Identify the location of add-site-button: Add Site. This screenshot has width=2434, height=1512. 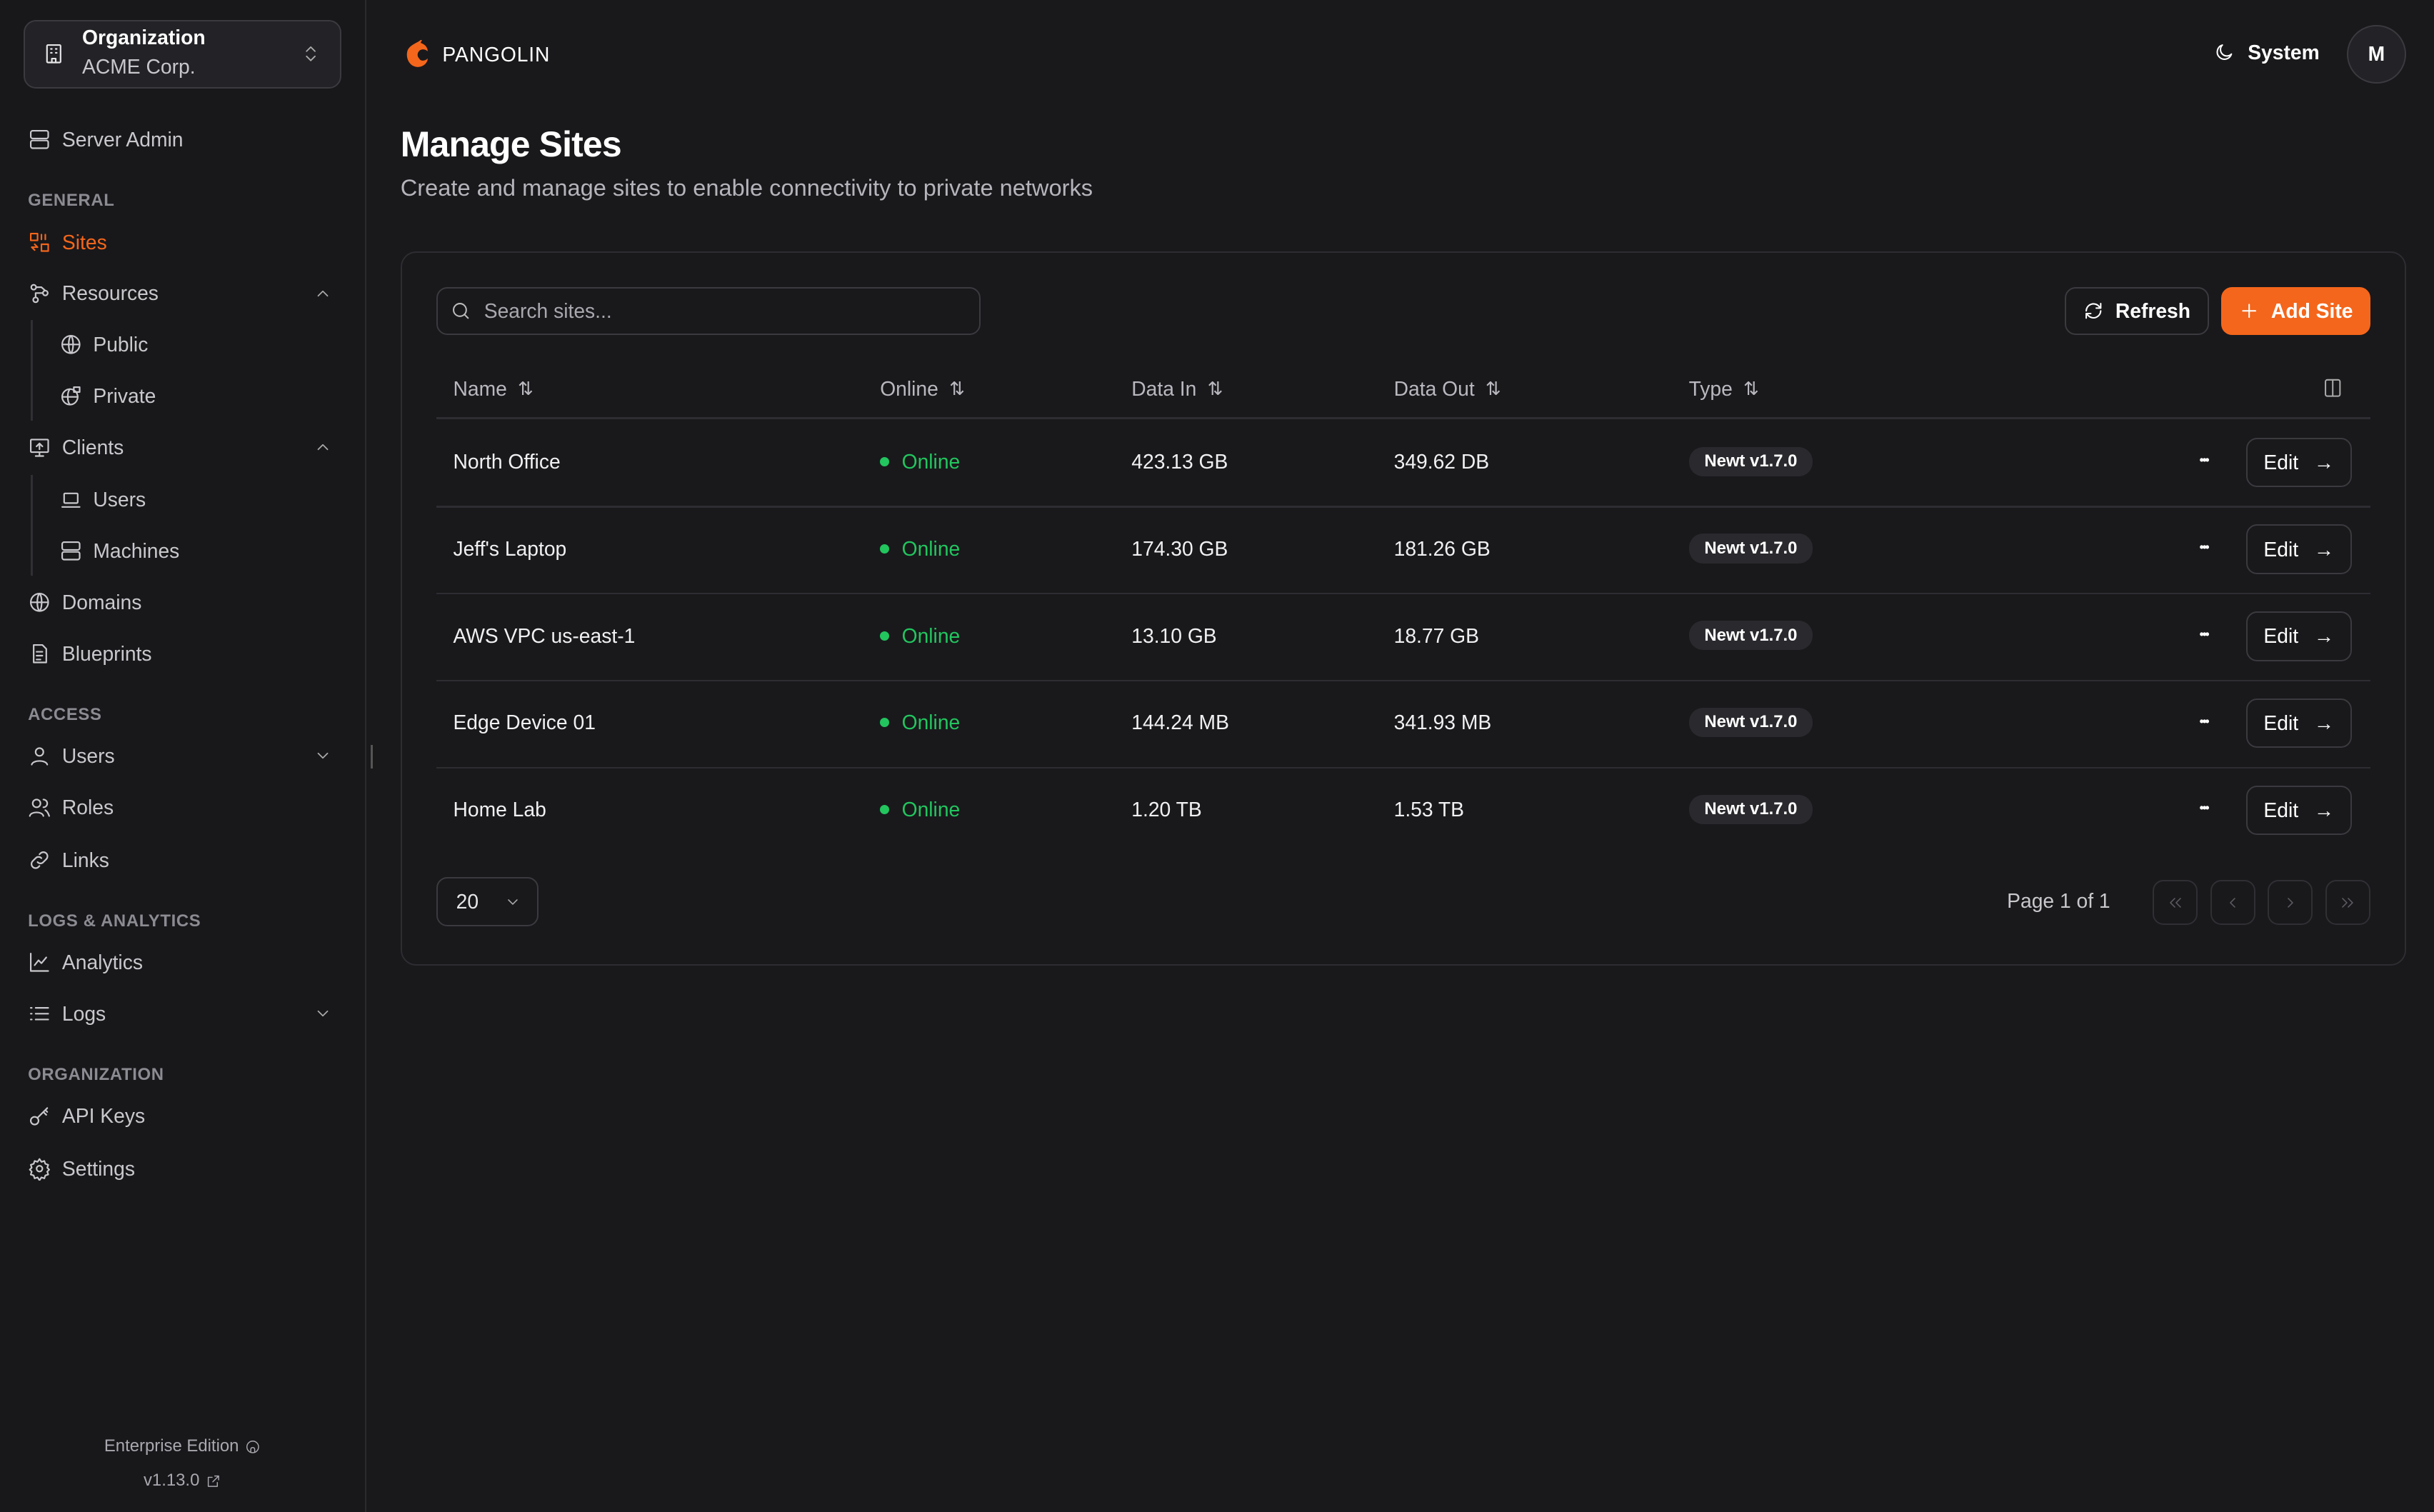
(2295, 311).